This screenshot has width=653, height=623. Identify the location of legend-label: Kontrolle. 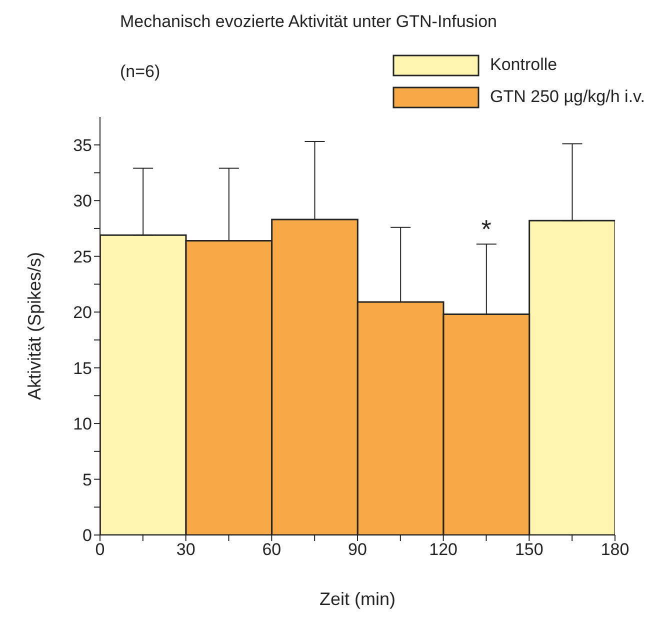
(524, 65).